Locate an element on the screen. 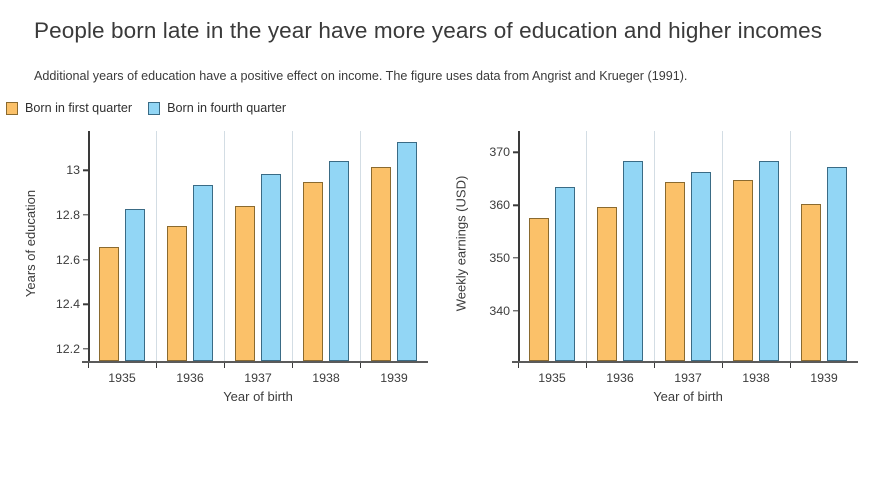 This screenshot has height=503, width=891. legend-swatch-q4-icon is located at coordinates (154, 108).